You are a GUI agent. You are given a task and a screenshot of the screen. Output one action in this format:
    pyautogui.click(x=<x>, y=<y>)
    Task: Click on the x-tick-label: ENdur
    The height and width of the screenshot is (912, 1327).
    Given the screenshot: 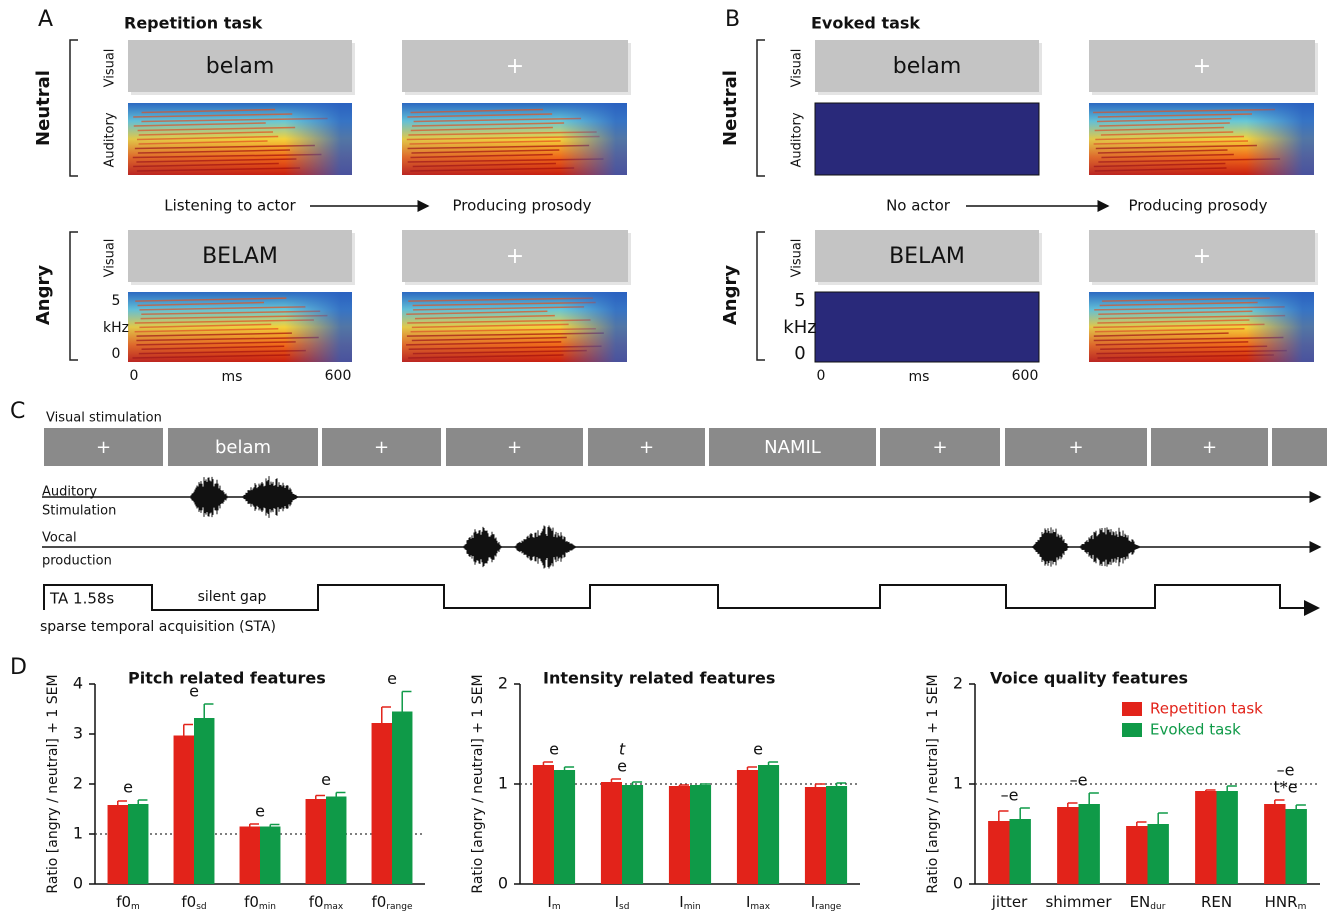 What is the action you would take?
    pyautogui.click(x=1148, y=902)
    